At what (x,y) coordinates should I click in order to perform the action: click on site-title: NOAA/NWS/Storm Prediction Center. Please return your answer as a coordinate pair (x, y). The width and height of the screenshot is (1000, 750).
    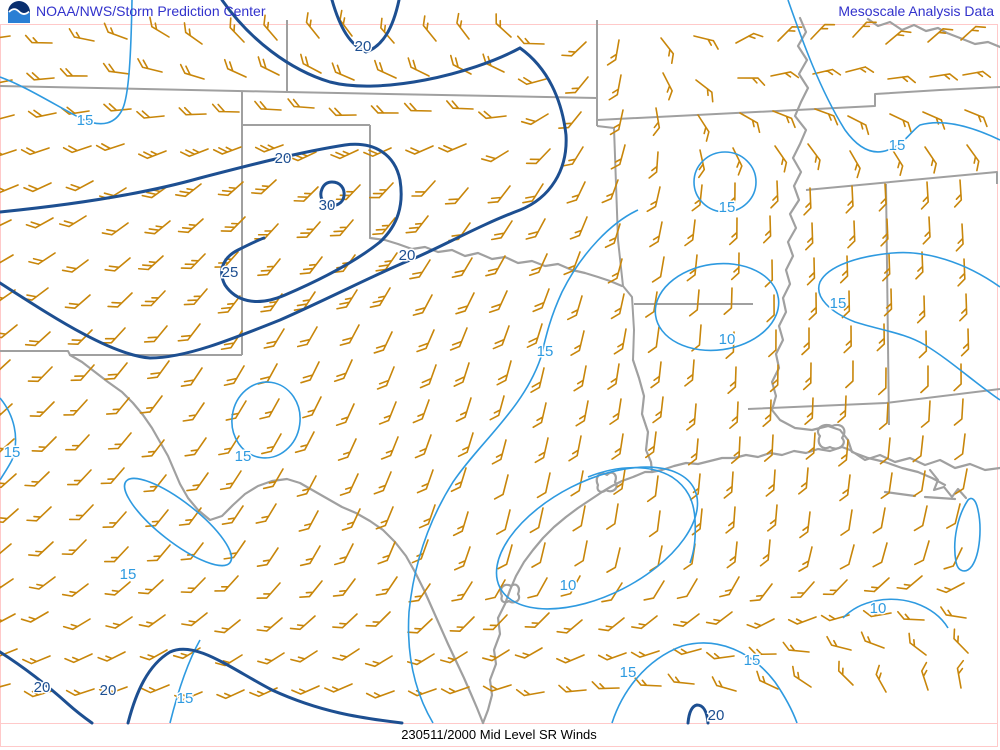
    Looking at the image, I should click on (151, 11).